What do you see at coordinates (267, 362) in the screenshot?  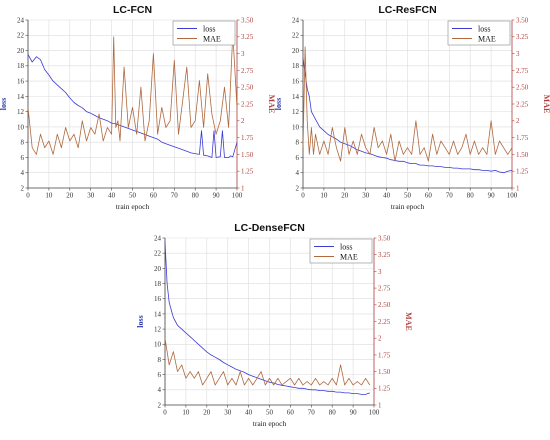 I see `series-line-mae` at bounding box center [267, 362].